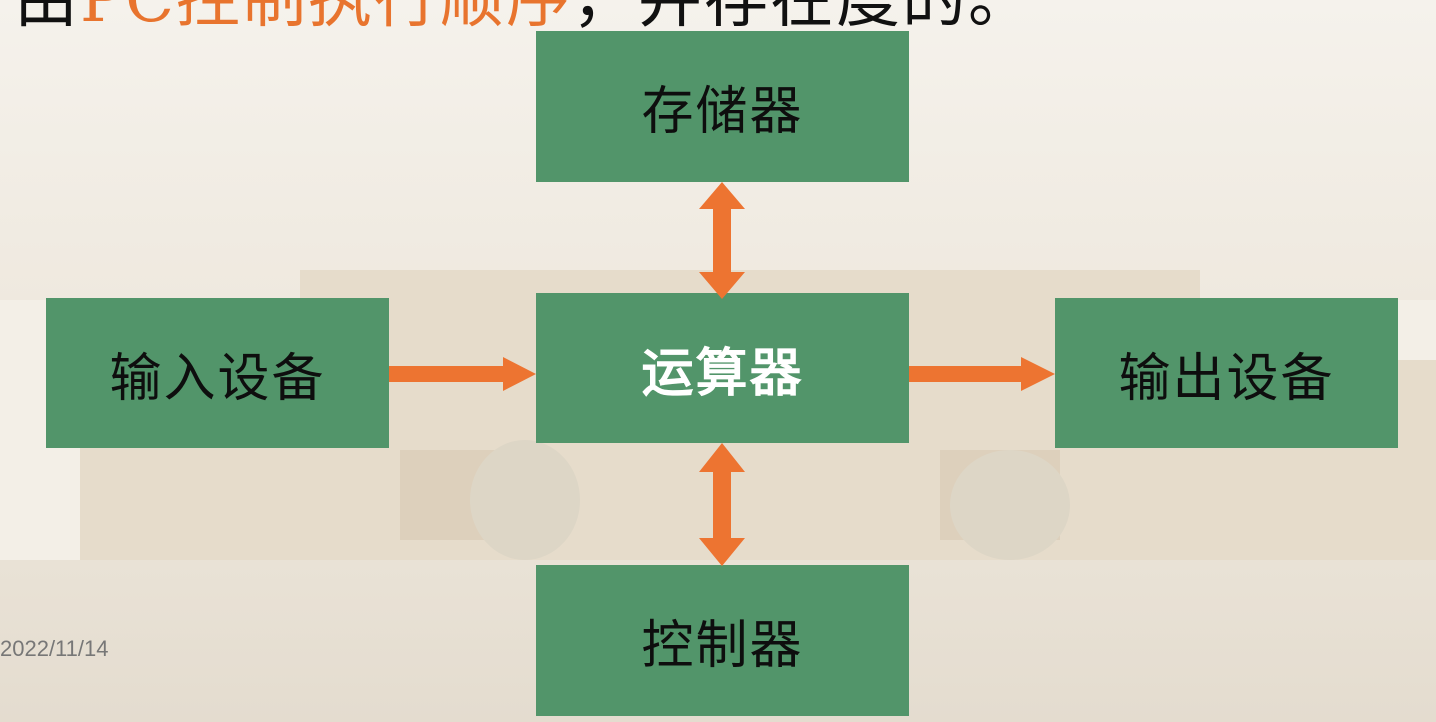 The image size is (1436, 722). Describe the element at coordinates (462, 374) in the screenshot. I see `arrow-input-alu` at that location.